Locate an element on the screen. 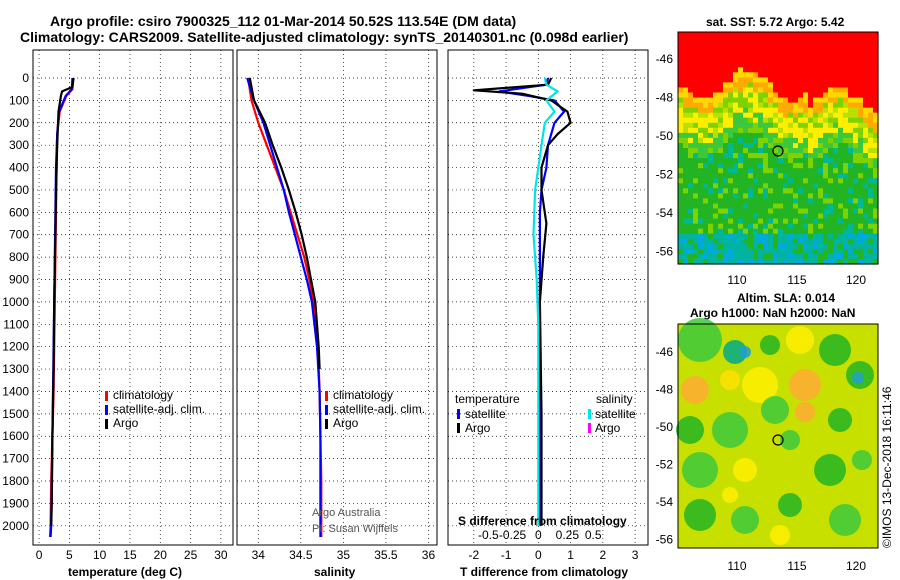 The width and height of the screenshot is (900, 580). sla-map-label-1: Altim. SLA: 0.014 is located at coordinates (786, 298).